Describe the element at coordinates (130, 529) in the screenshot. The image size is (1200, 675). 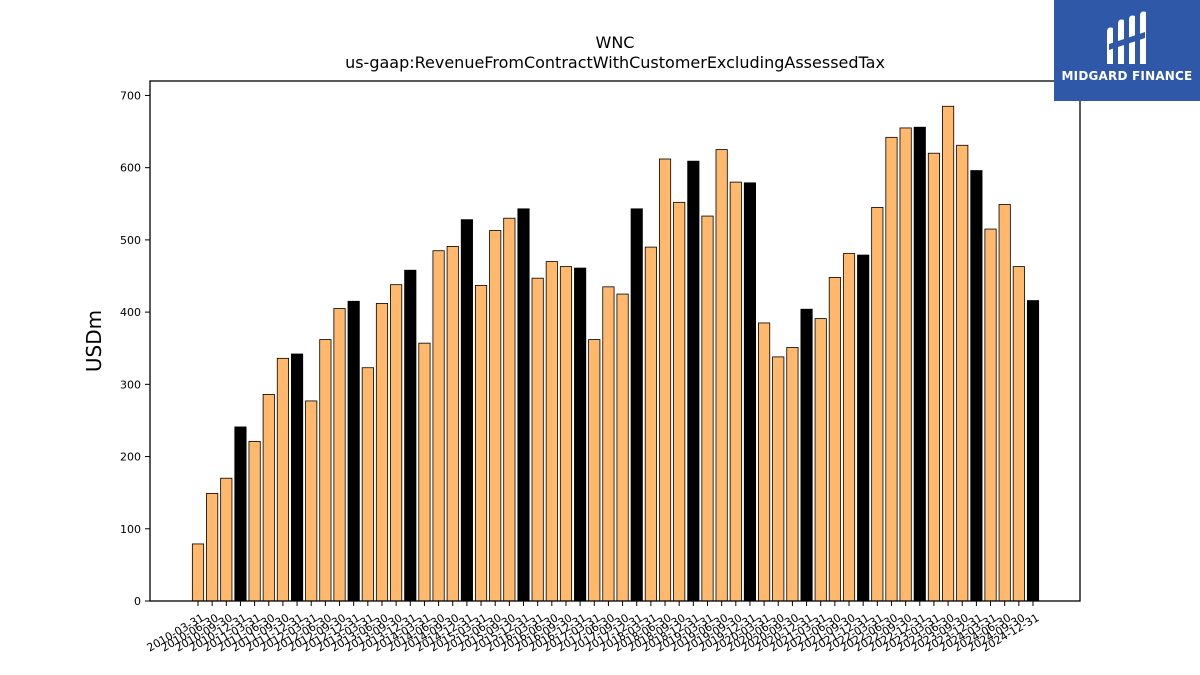
I see `y-tick-label: 100` at that location.